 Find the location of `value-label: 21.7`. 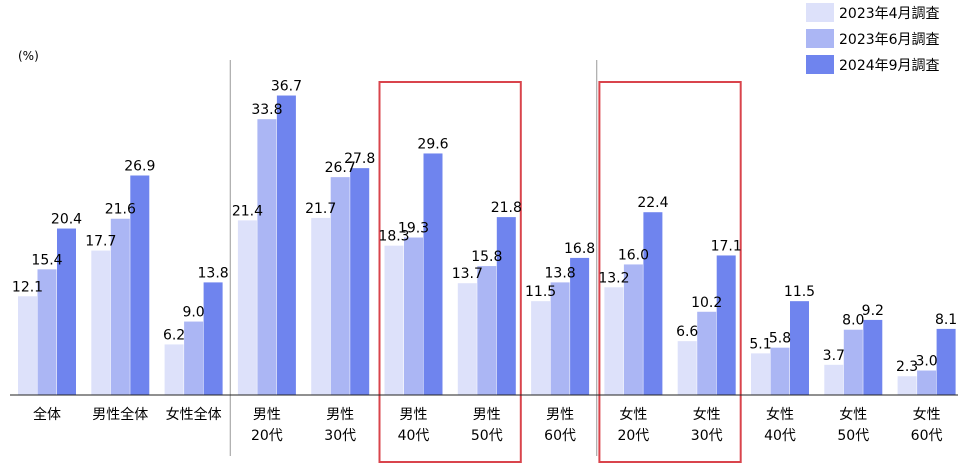

value-label: 21.7 is located at coordinates (320, 209).